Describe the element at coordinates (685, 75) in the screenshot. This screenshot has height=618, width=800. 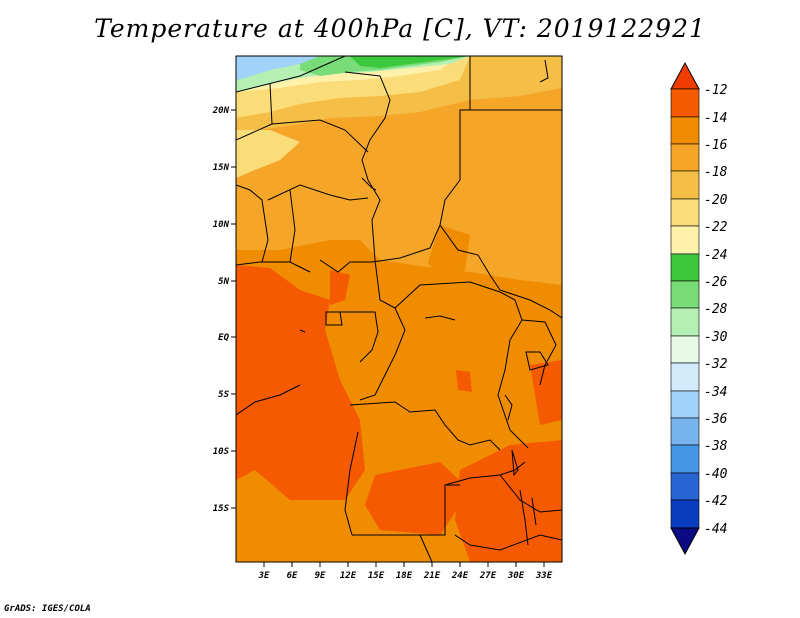
I see `colorbar-cap-top` at that location.